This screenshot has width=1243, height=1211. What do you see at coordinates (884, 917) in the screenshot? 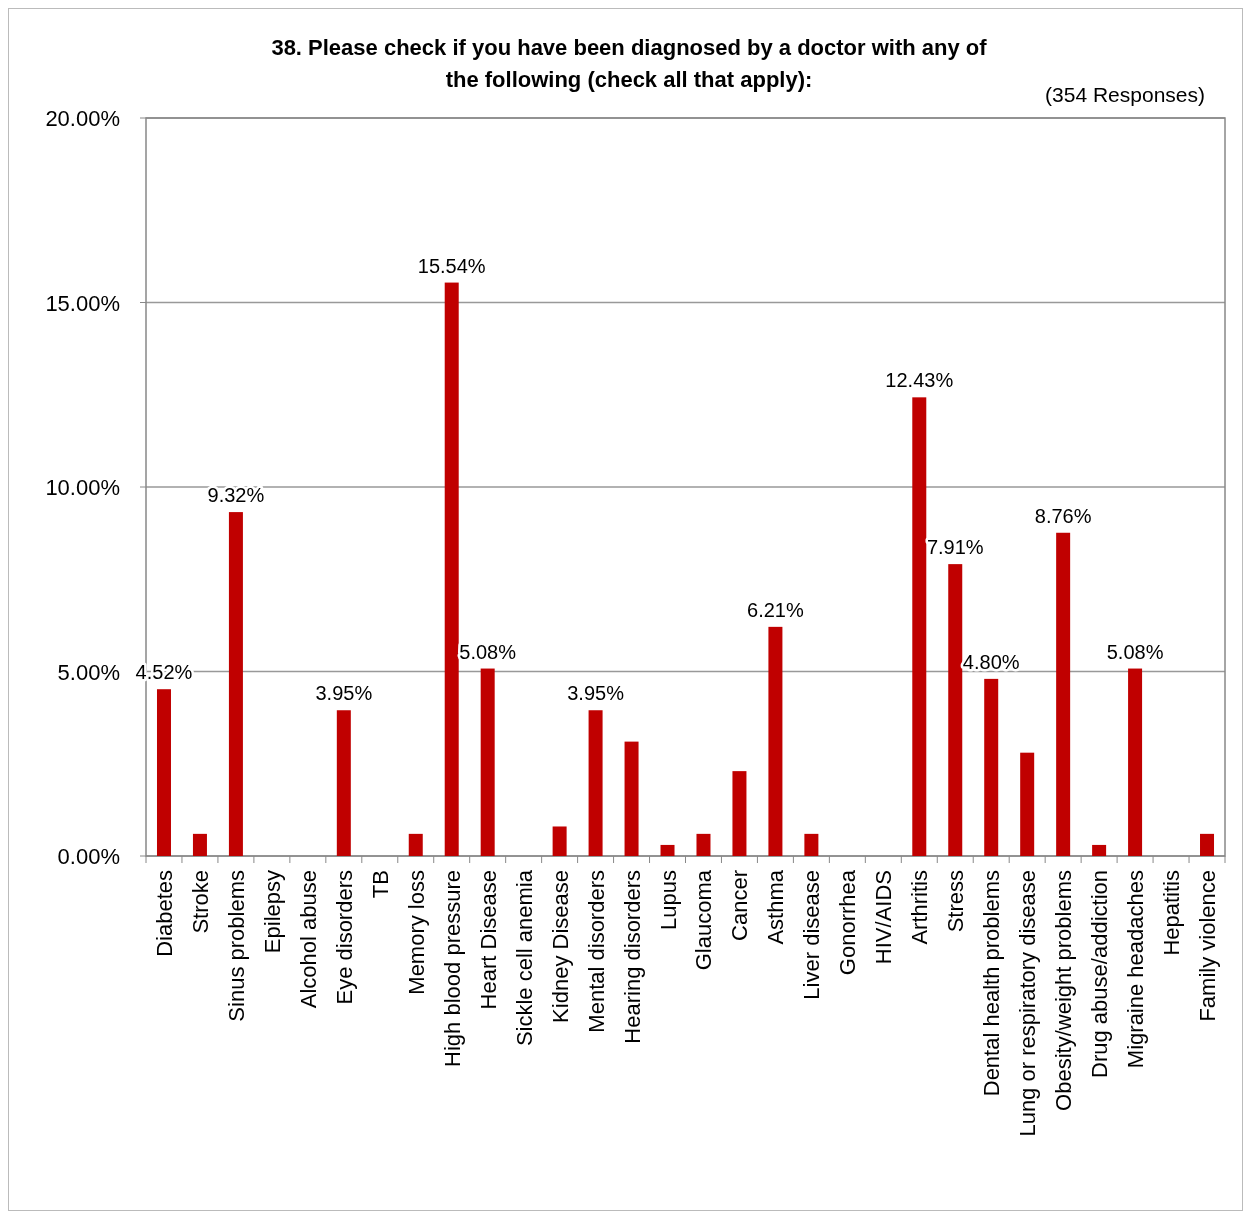
I see `x-tick-label: HIV/AIDS` at bounding box center [884, 917].